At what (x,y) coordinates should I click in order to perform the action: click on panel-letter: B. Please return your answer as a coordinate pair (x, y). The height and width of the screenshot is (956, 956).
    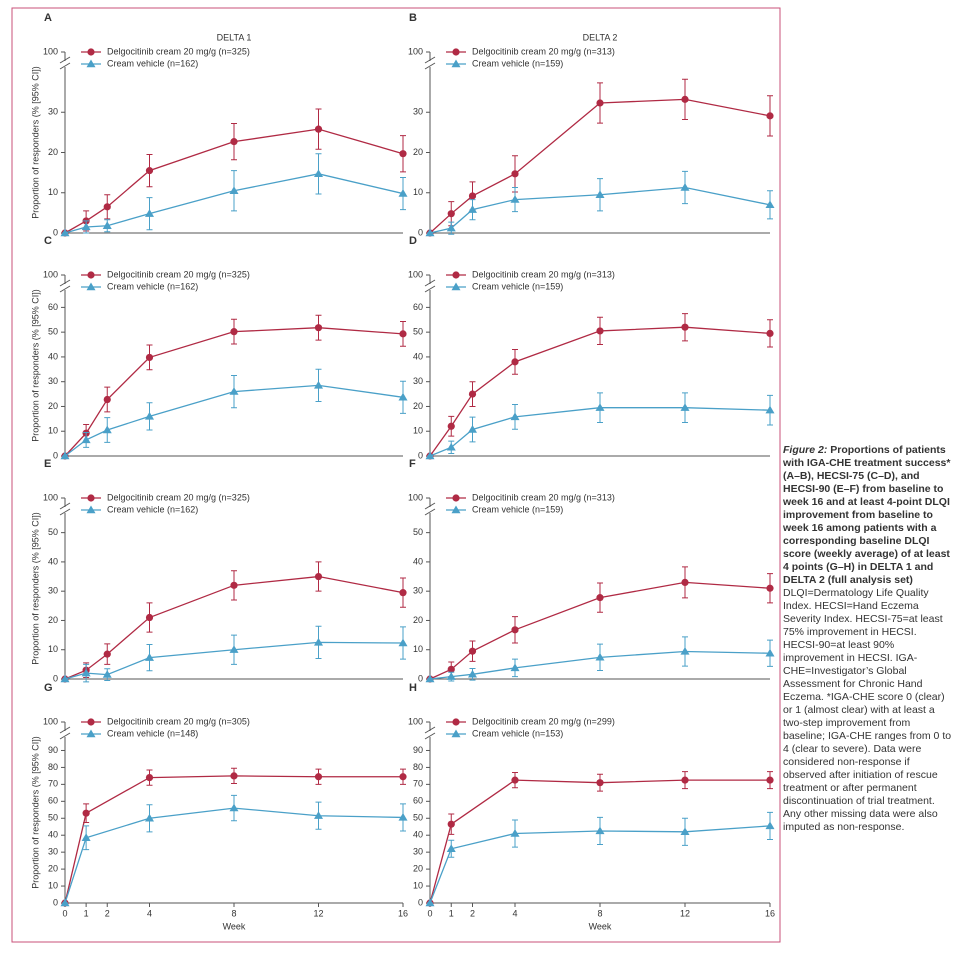
    Looking at the image, I should click on (413, 18).